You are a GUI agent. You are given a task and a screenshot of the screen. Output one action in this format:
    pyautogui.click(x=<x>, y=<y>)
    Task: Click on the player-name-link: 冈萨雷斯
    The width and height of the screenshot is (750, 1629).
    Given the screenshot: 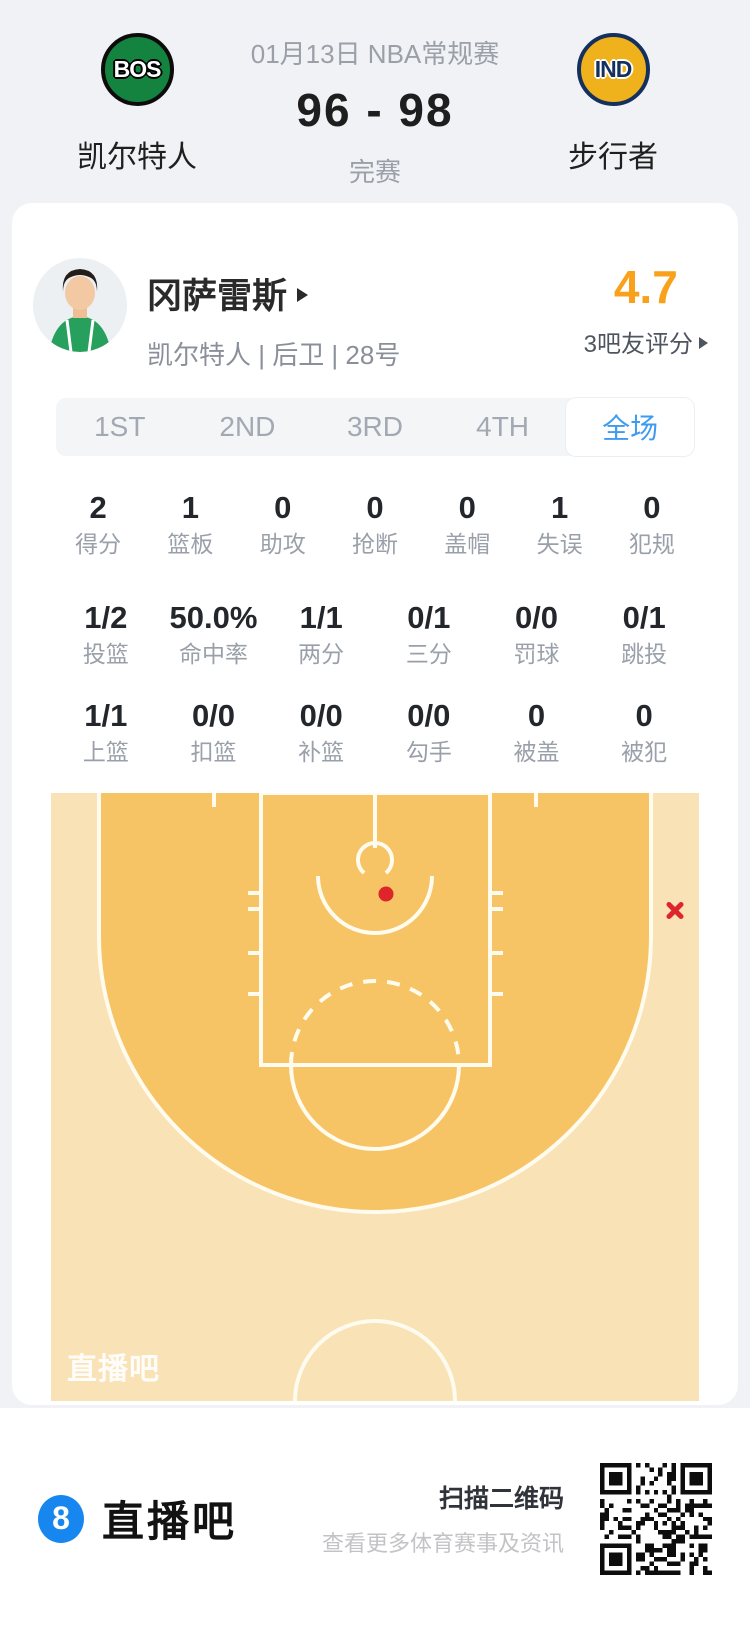 What is the action you would take?
    pyautogui.click(x=273, y=293)
    